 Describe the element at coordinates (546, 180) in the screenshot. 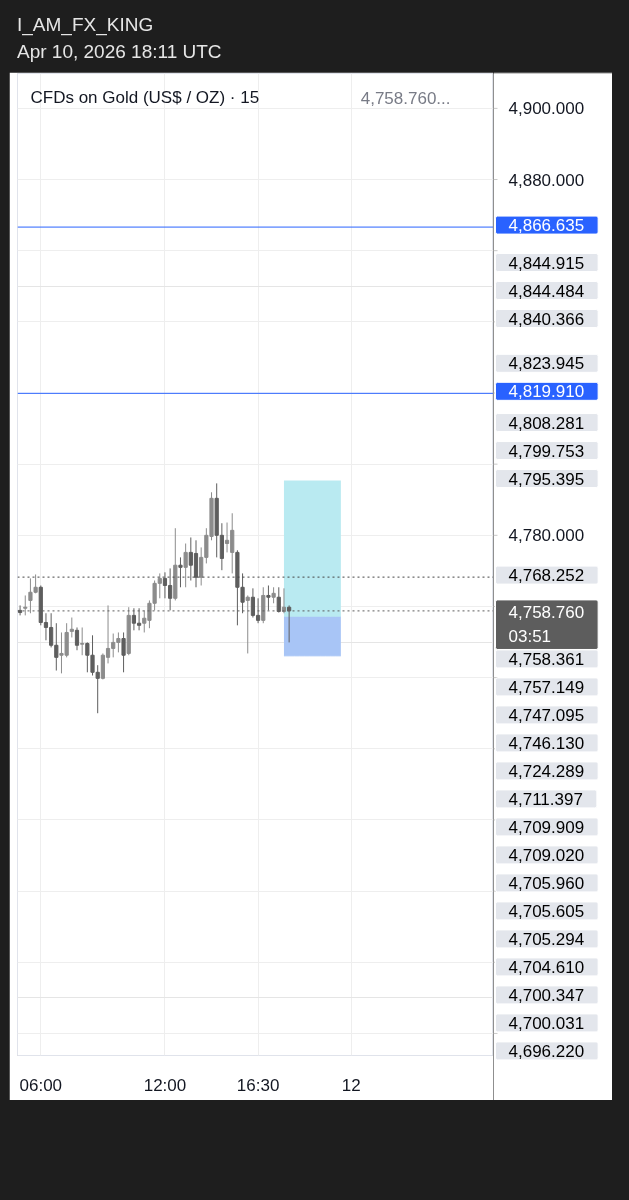

I see `y-tick-label: 4,880.000` at that location.